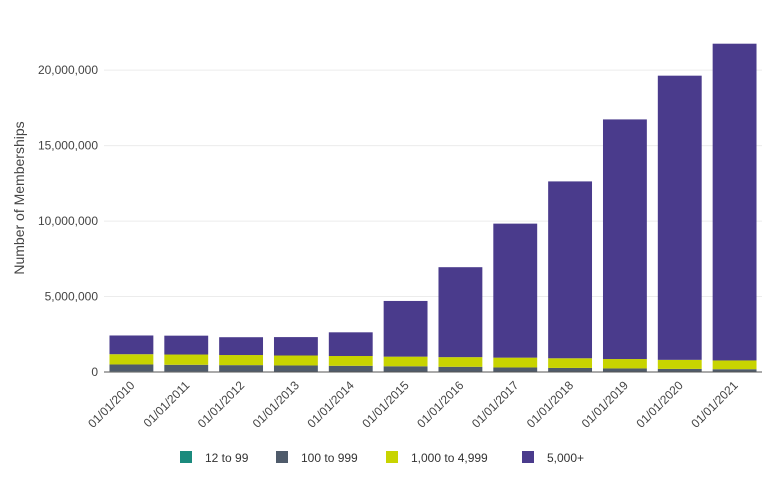  I want to click on x-tick-label: 01/01/2013, so click(276, 404).